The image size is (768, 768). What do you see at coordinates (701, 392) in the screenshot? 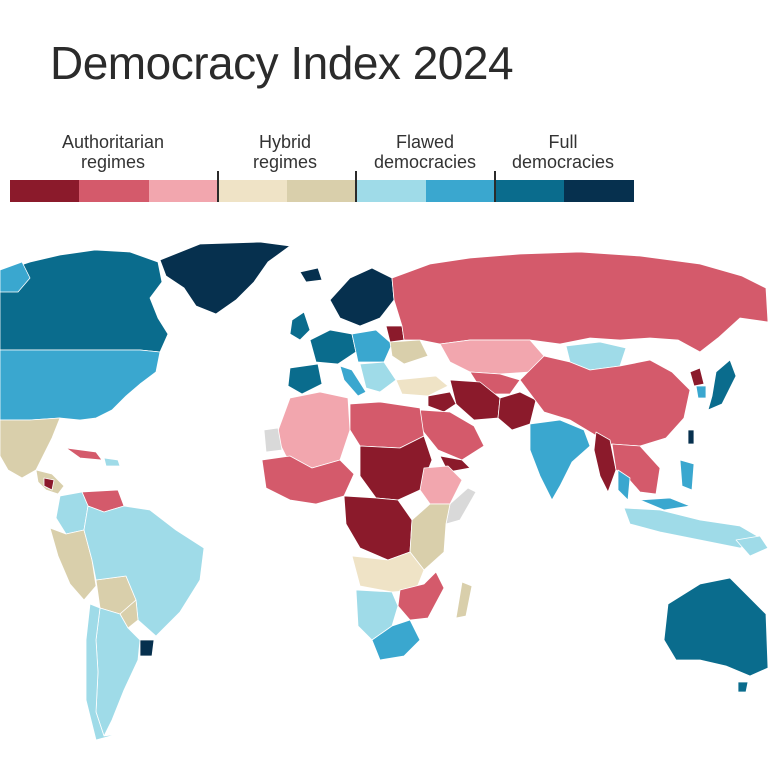
I see `region-south-korea` at bounding box center [701, 392].